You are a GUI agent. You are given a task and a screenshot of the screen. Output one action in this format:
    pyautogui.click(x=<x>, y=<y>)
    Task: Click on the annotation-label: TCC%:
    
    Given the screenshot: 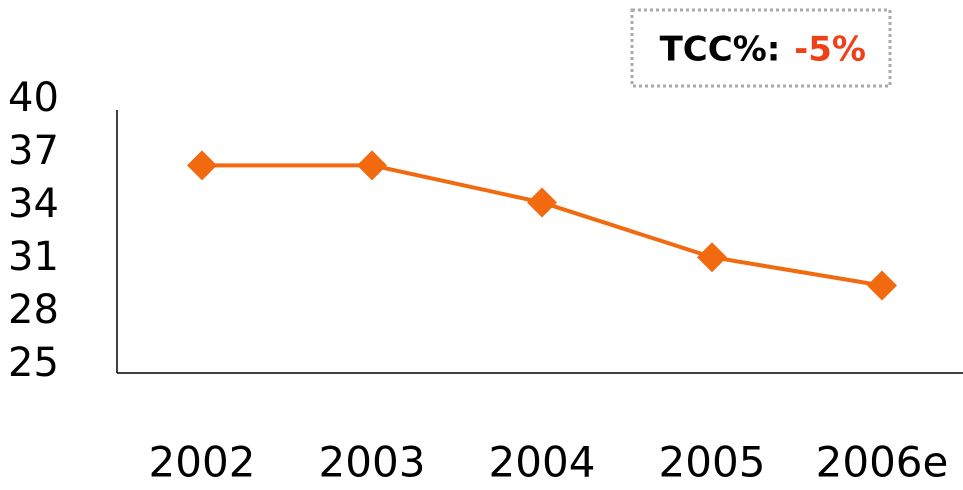 What is the action you would take?
    pyautogui.click(x=720, y=50)
    